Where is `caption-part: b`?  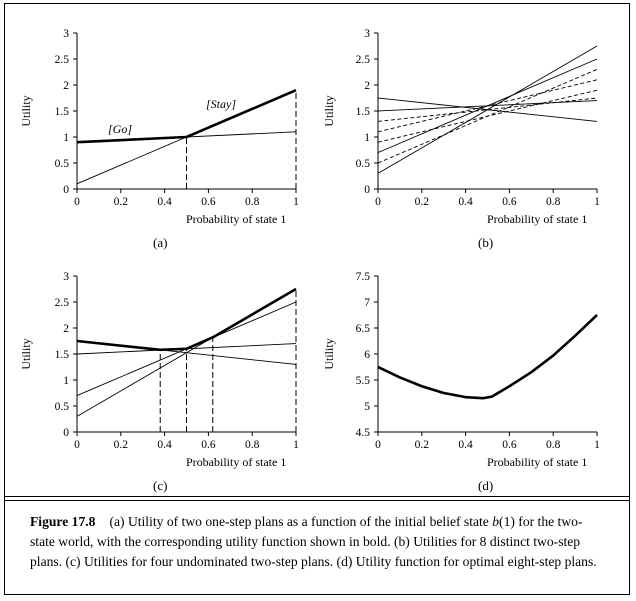 caption-part: b is located at coordinates (496, 521).